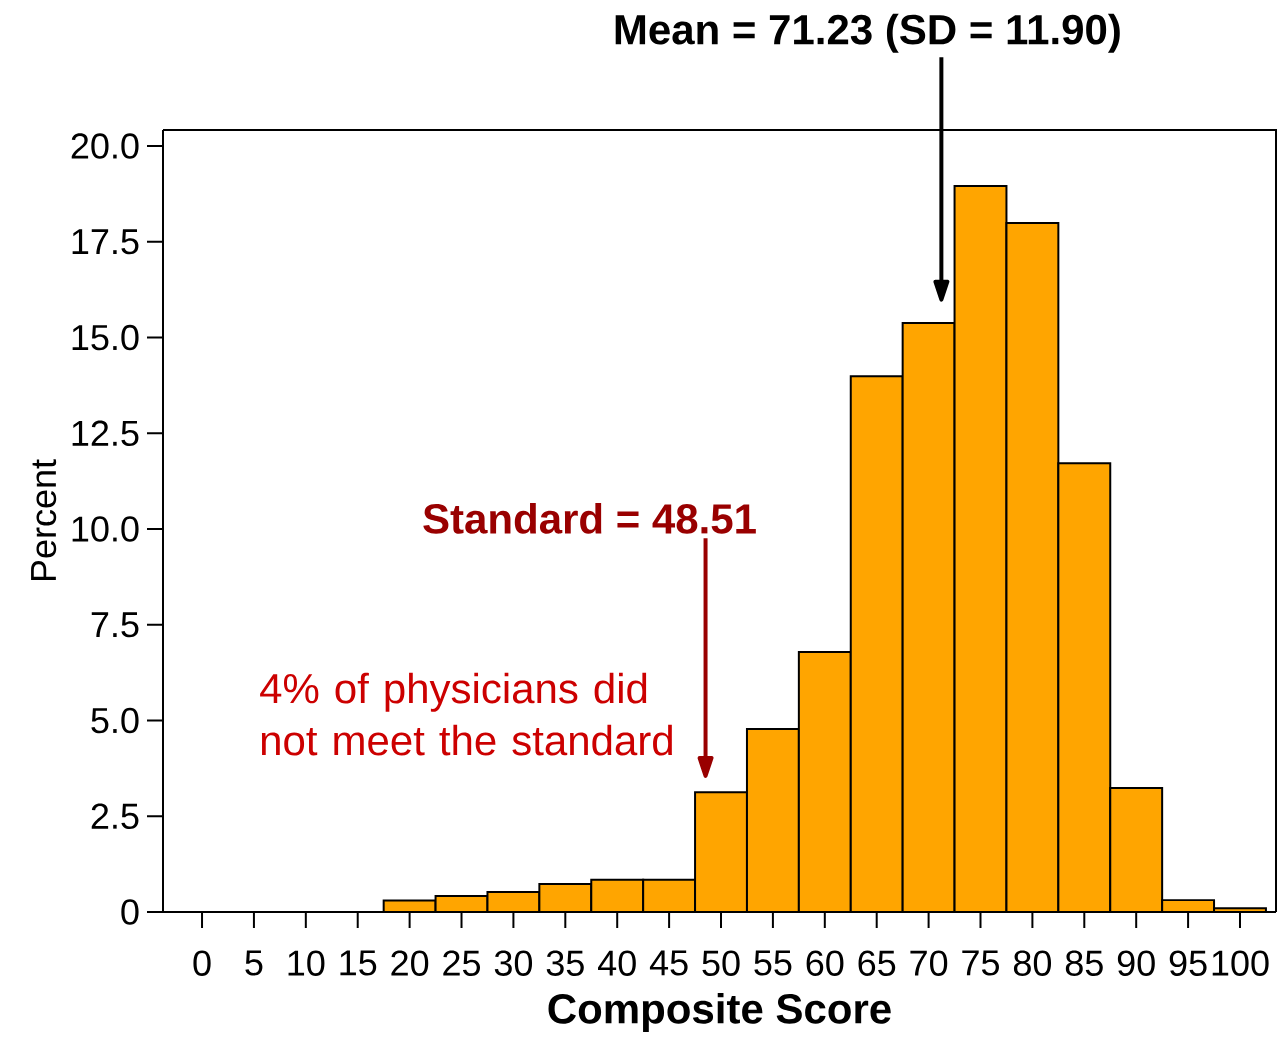  I want to click on y-tick-label: 20.0, so click(105, 146).